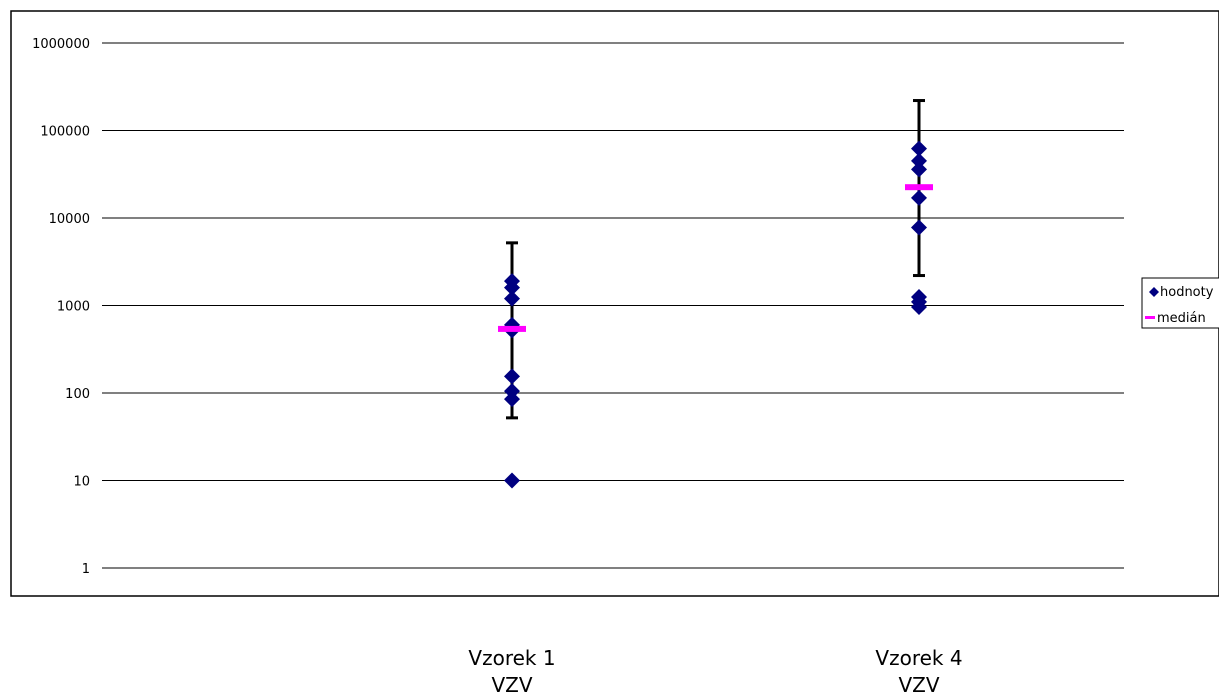 Image resolution: width=1219 pixels, height=697 pixels. I want to click on category-label-2-line2: VZV, so click(918, 685).